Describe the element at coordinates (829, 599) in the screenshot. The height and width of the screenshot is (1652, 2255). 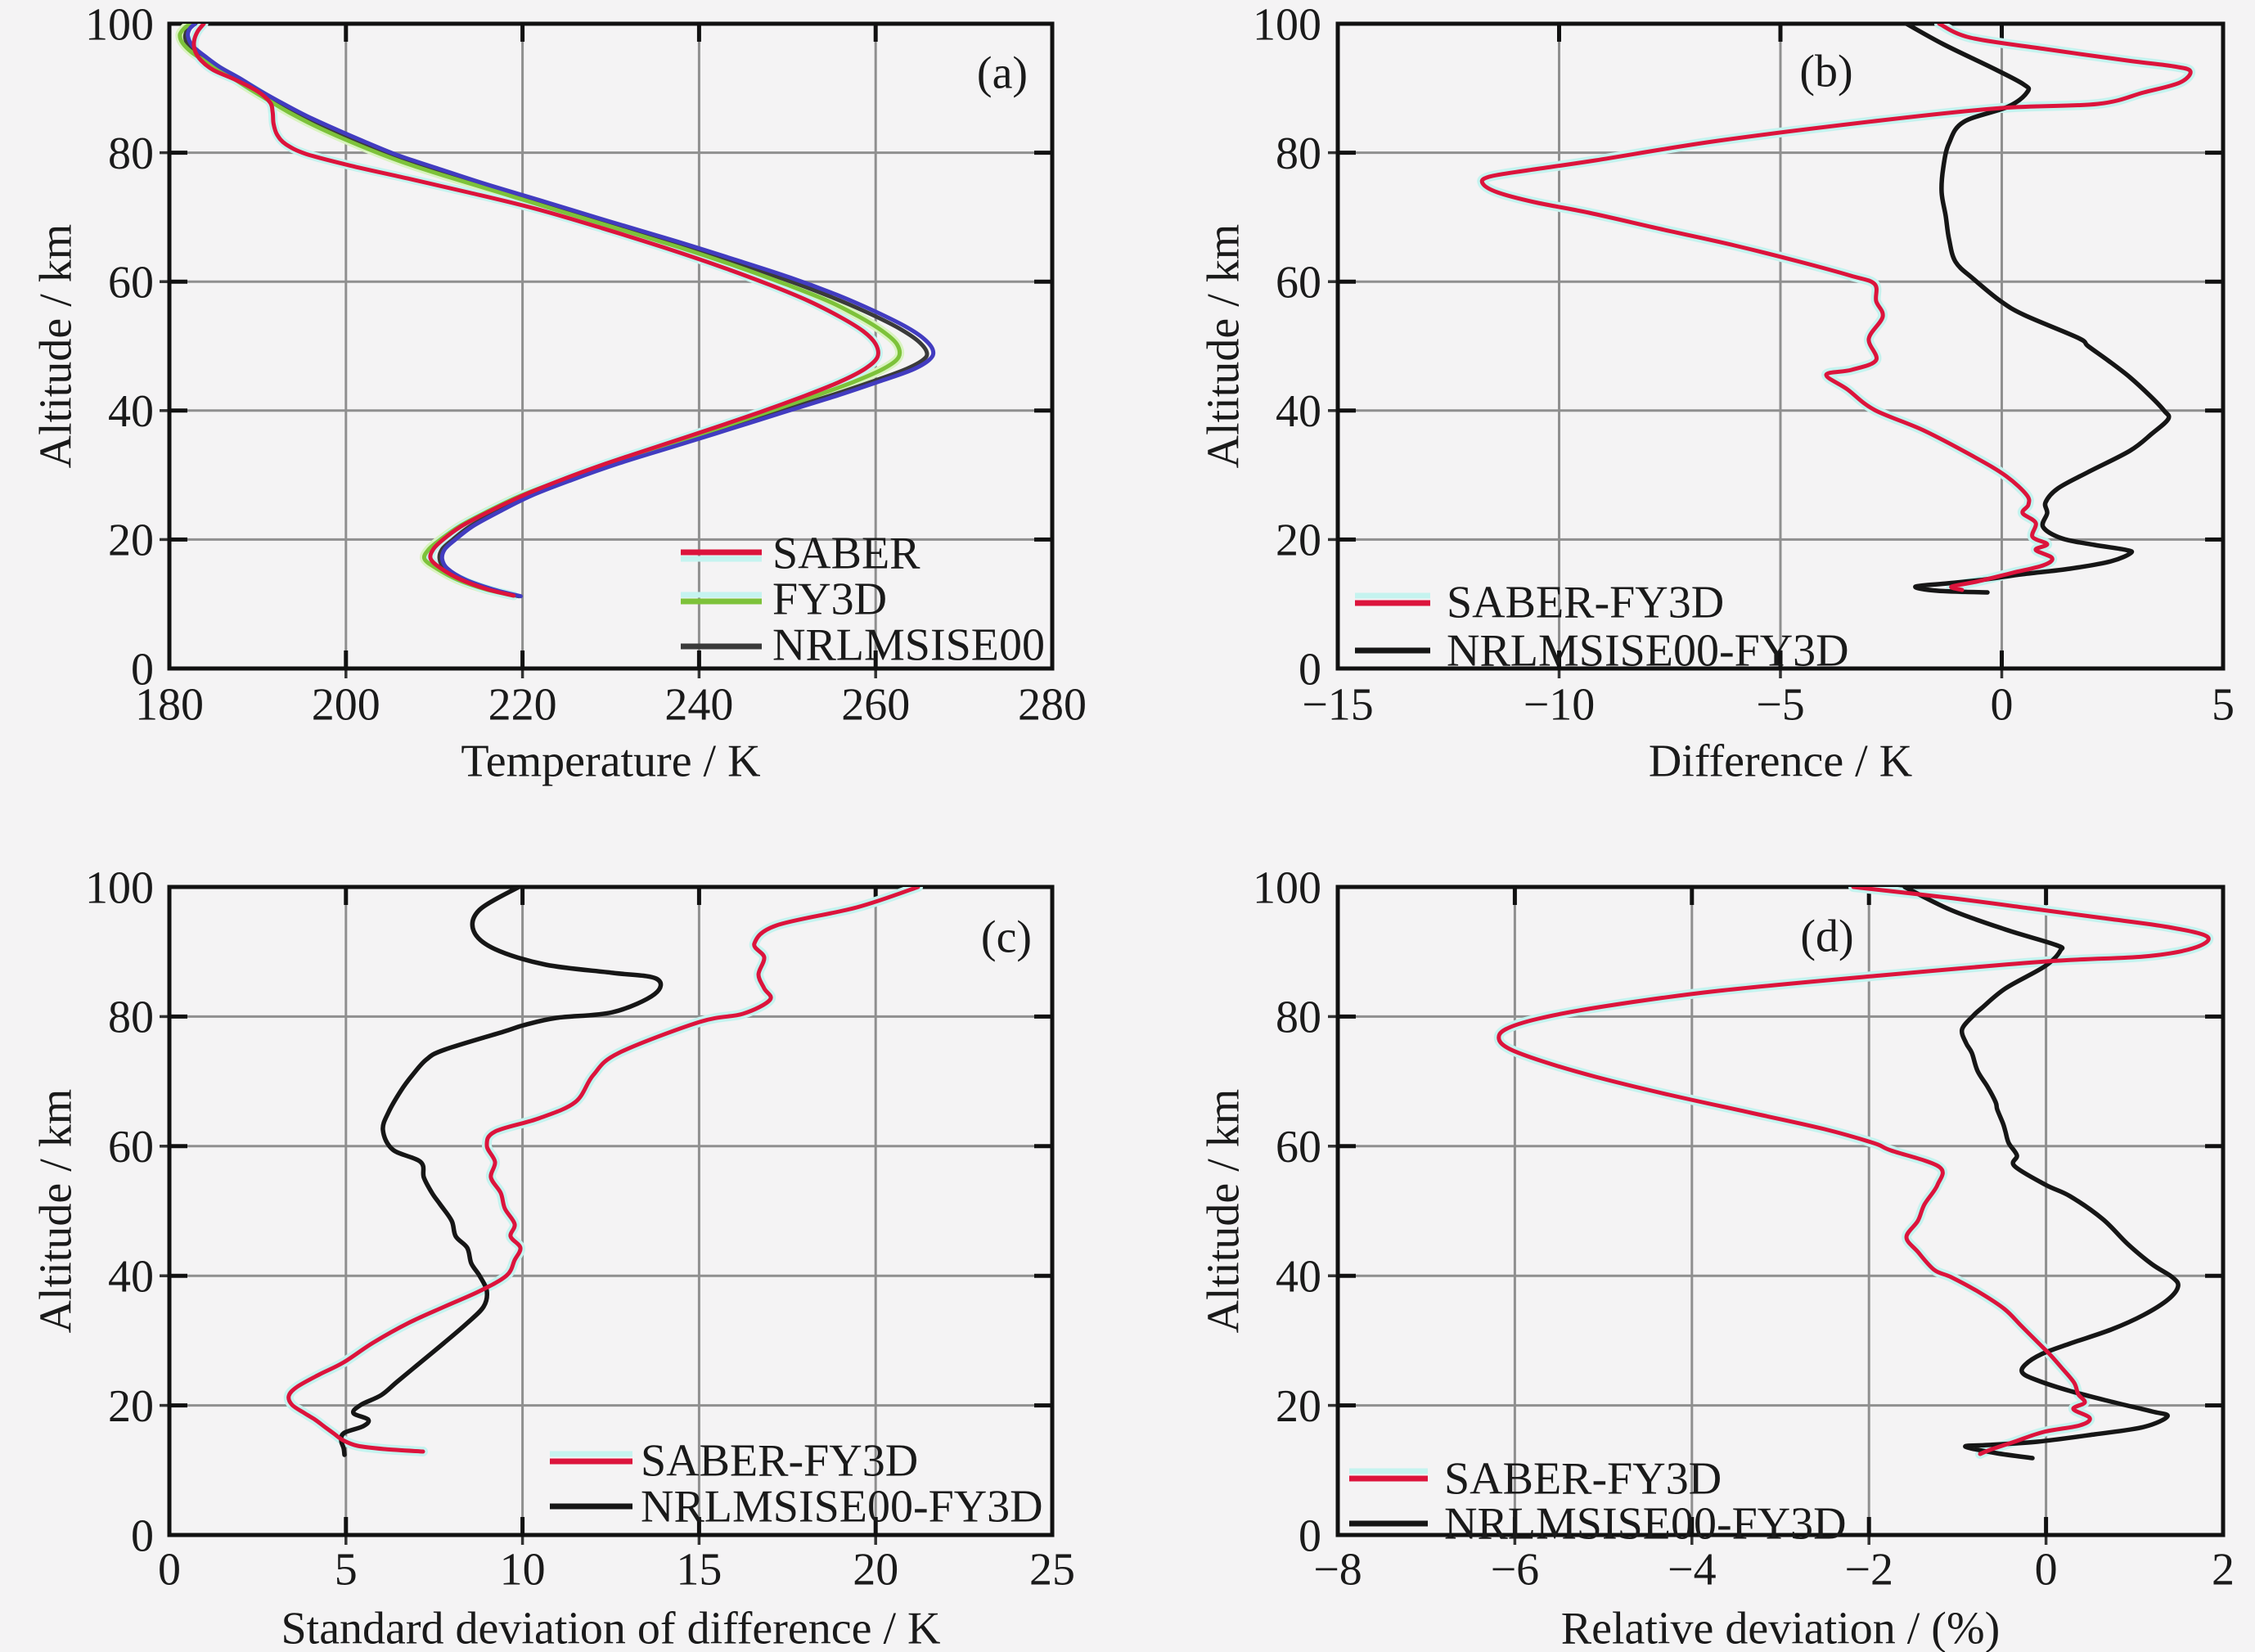
I see `svg-text: FY3D` at that location.